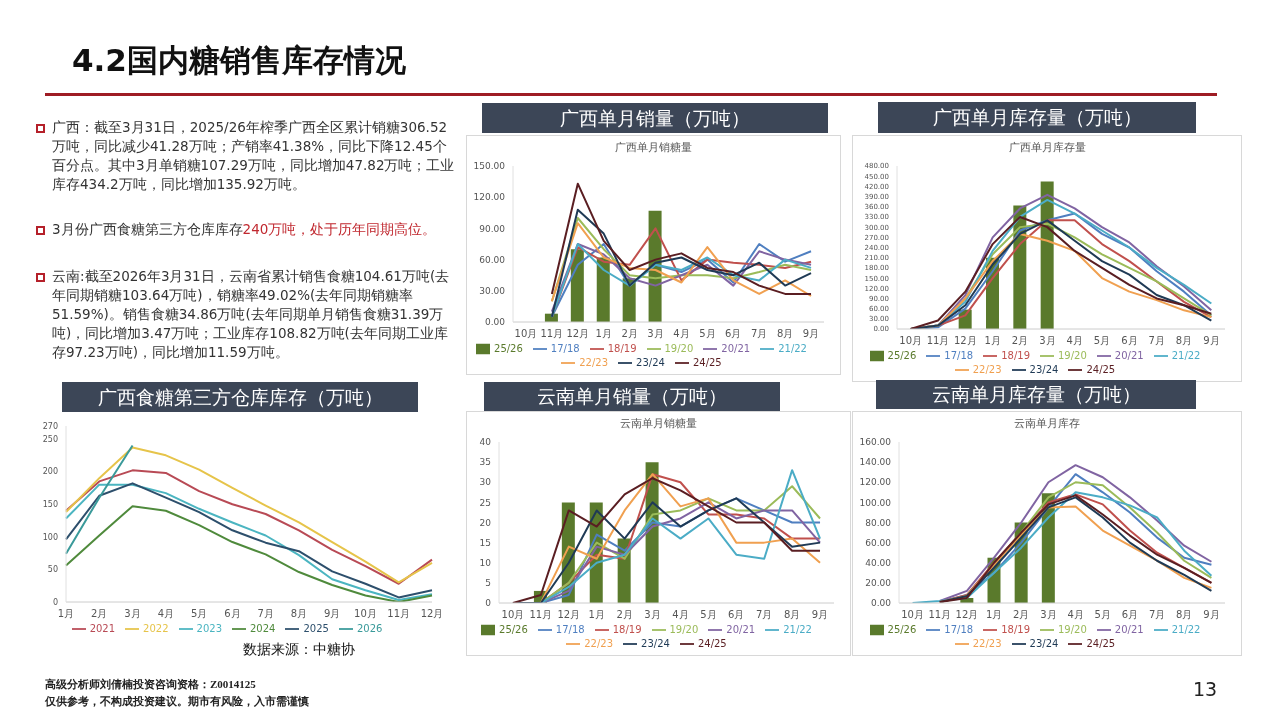  I want to click on legend-label: 2024, so click(263, 628).